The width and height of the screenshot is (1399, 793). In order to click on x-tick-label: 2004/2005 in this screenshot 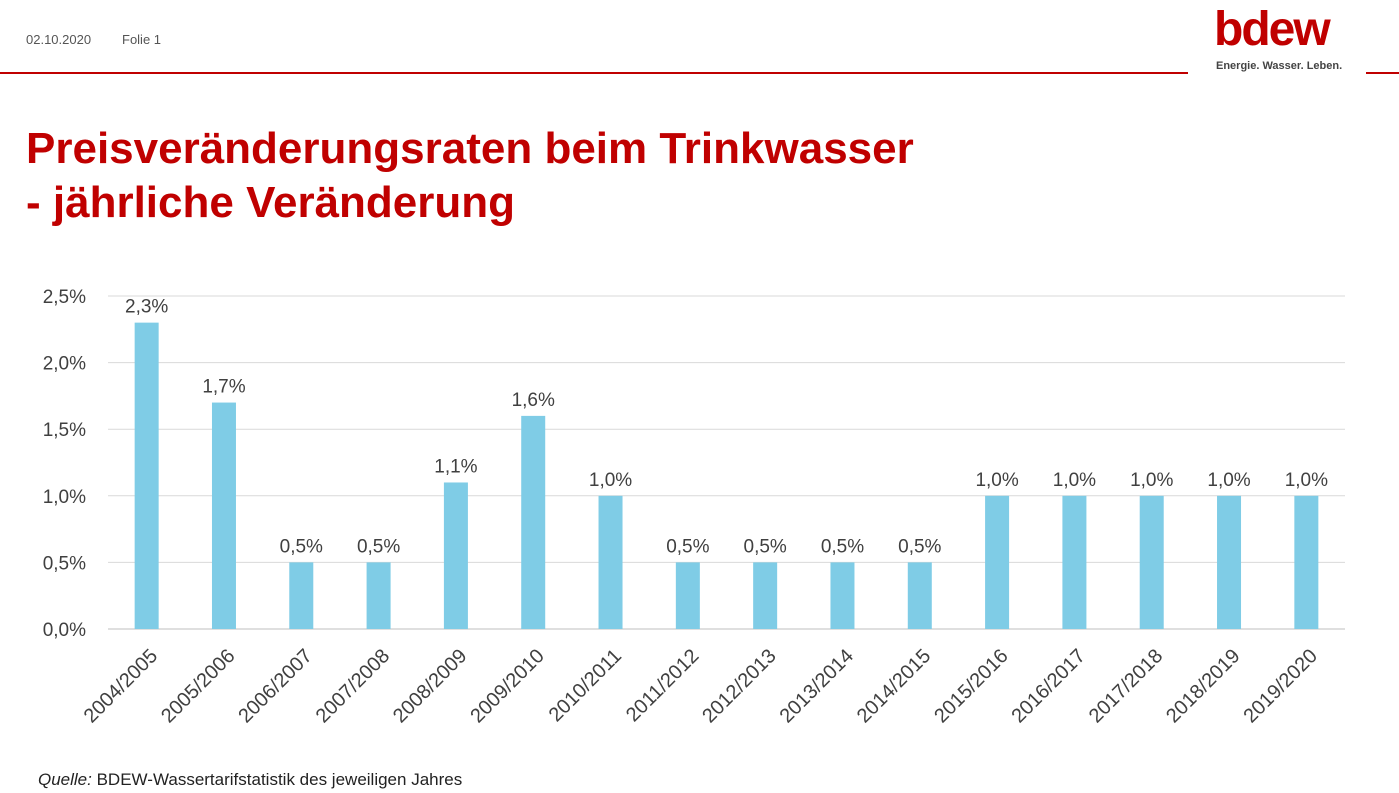, I will do `click(121, 686)`.